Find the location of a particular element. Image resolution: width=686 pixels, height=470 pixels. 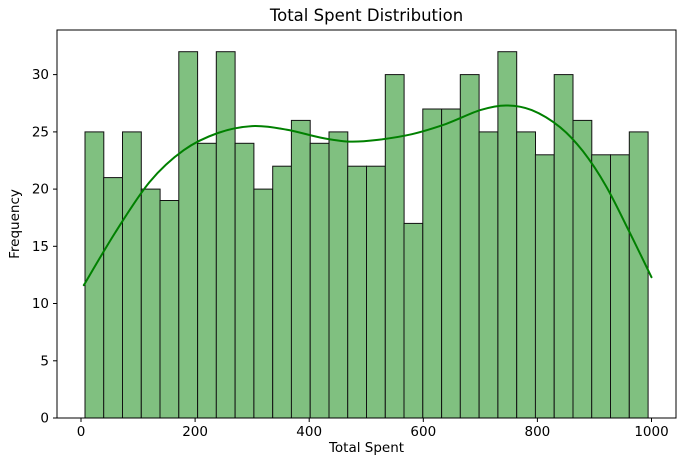

y-tick-label: 0 is located at coordinates (44, 419).